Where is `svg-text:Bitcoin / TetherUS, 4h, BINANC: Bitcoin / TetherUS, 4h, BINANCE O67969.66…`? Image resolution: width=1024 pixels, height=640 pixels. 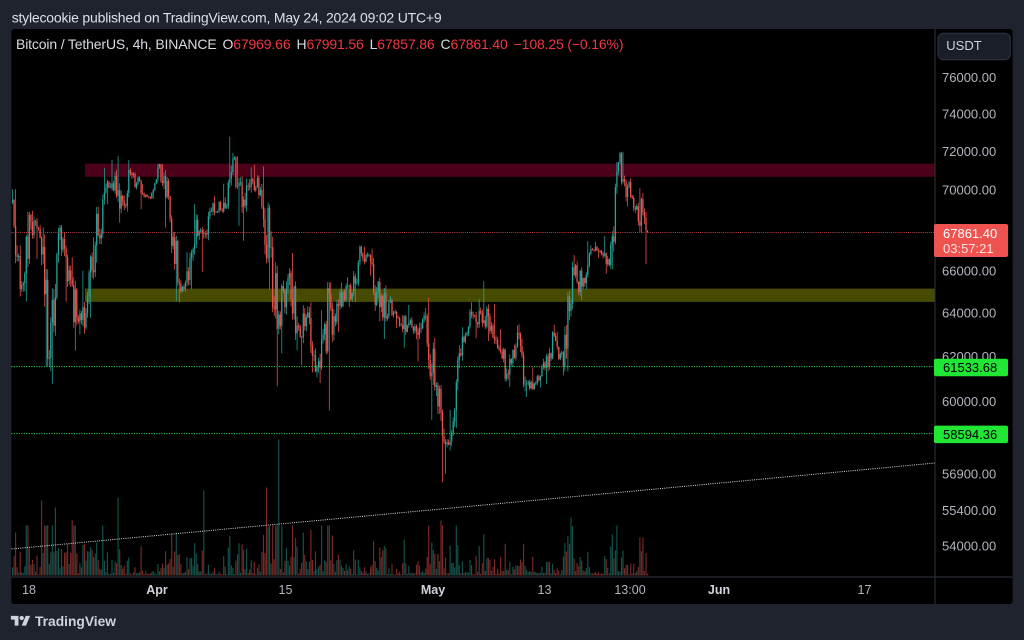 svg-text:Bitcoin / TetherUS, 4h, BINANC: Bitcoin / TetherUS, 4h, BINANCE O67969.66… is located at coordinates (319, 44).